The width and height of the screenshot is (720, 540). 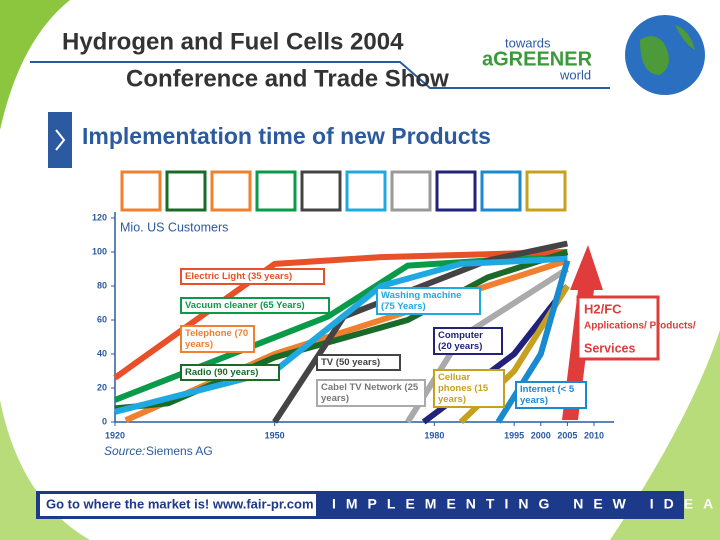 I want to click on y-axis-label: Mio. US Customers, so click(x=174, y=227).